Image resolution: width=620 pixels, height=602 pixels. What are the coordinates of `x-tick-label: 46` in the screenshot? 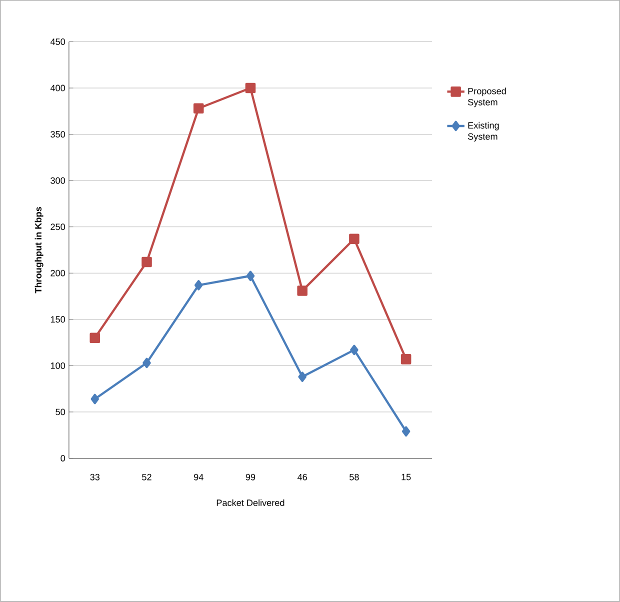 It's located at (302, 477).